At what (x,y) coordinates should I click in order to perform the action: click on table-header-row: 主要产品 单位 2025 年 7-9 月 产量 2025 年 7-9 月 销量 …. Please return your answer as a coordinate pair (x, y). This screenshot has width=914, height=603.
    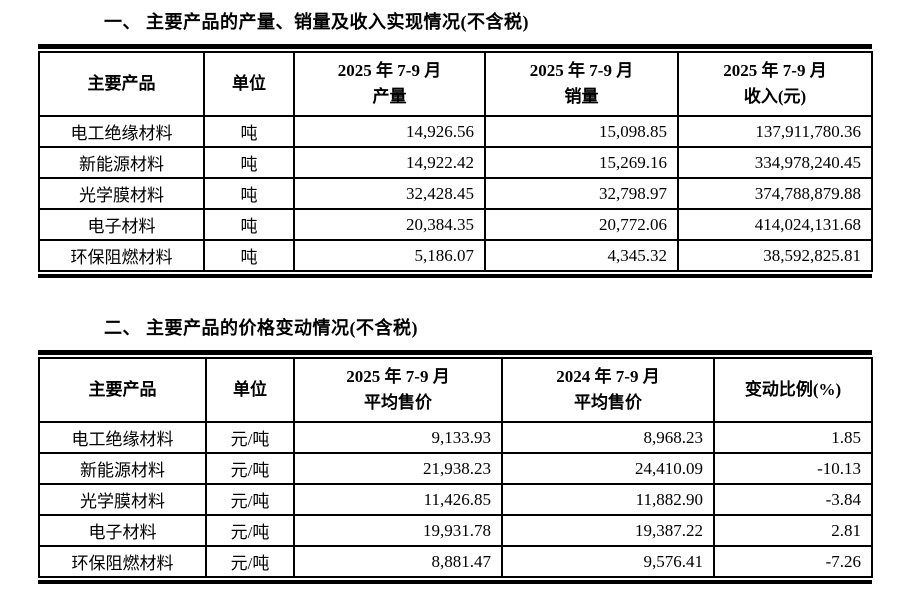
    Looking at the image, I should click on (455, 84).